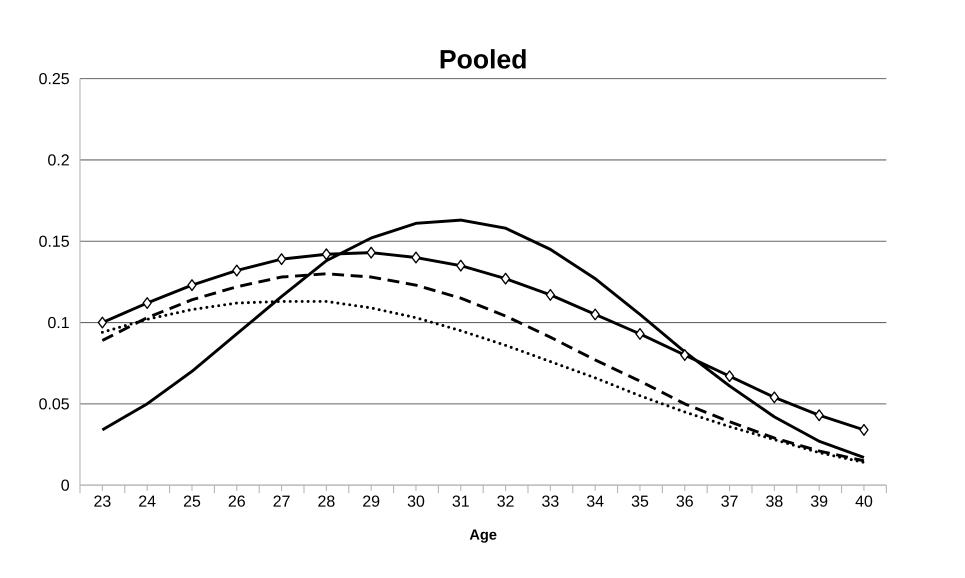 This screenshot has width=965, height=578. What do you see at coordinates (483, 535) in the screenshot?
I see `x-axis-title: Age` at bounding box center [483, 535].